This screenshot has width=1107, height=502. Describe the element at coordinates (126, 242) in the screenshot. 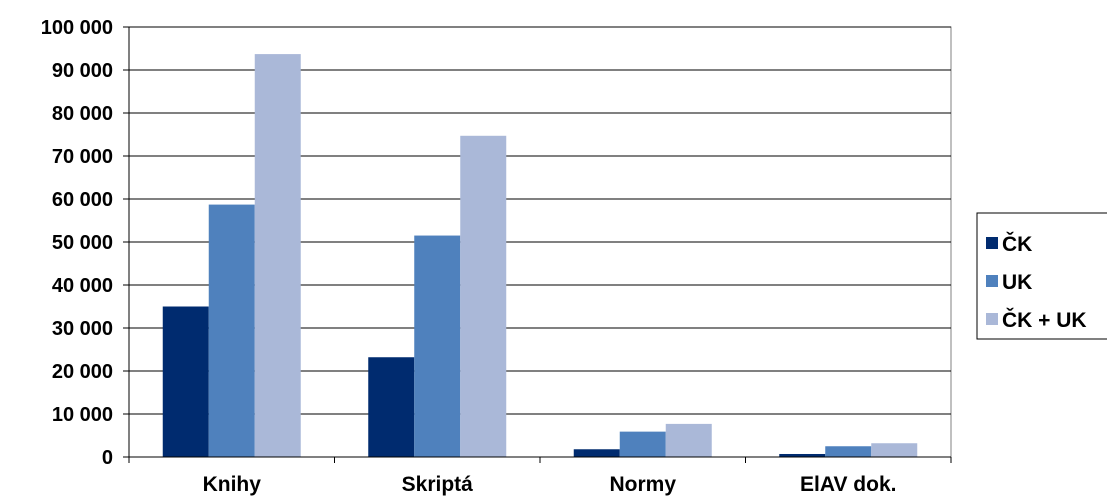

I see `y-ticks` at that location.